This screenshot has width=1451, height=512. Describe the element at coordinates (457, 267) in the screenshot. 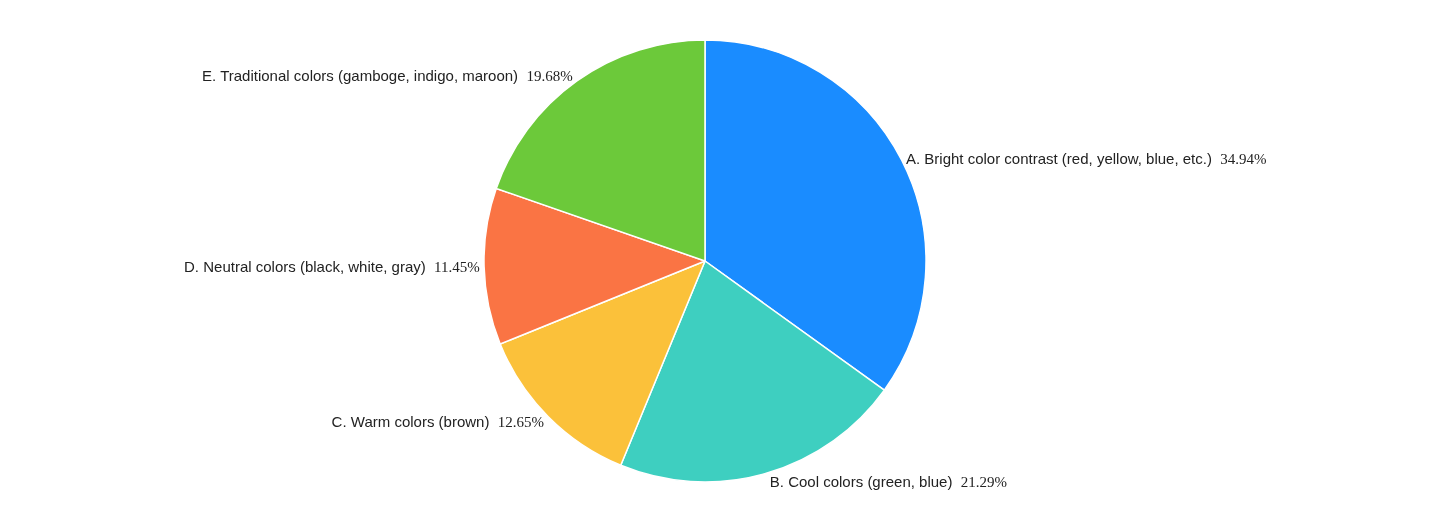

I see `data-label: 11.45%` at that location.